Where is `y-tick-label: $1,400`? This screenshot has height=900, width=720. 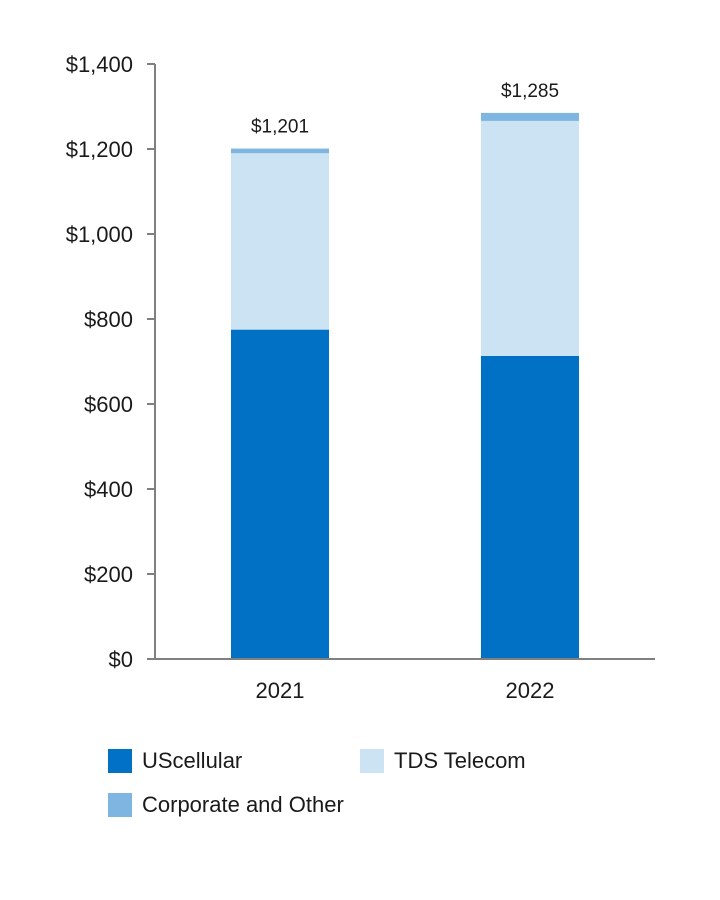 y-tick-label: $1,400 is located at coordinates (99, 64).